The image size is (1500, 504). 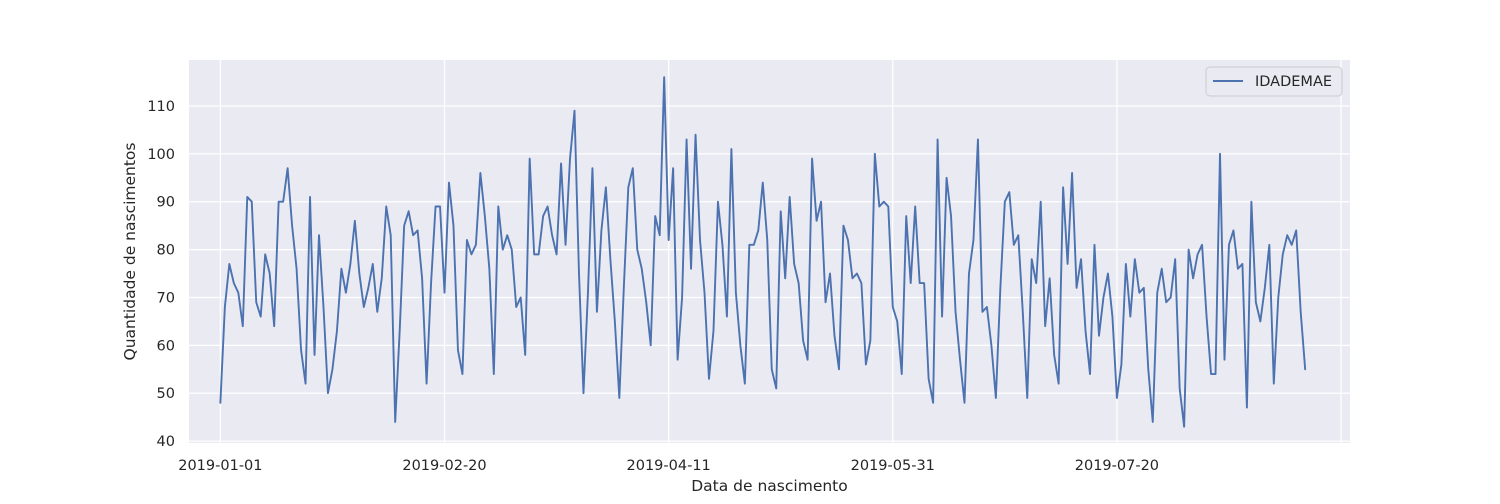 I want to click on y-axis-label: Quantidade de nascimentos, so click(x=130, y=252).